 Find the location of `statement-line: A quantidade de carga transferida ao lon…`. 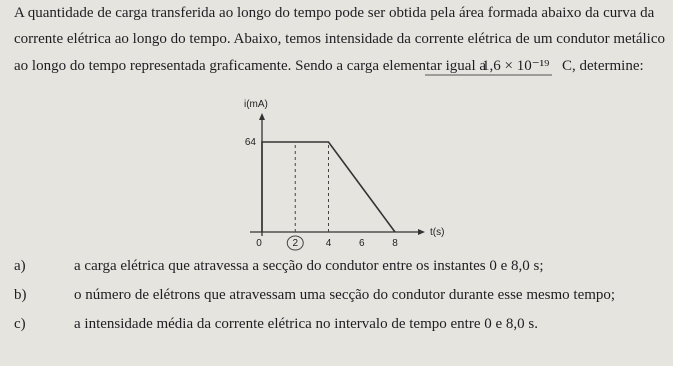

statement-line: A quantidade de carga transferida ao lon… is located at coordinates (334, 13).